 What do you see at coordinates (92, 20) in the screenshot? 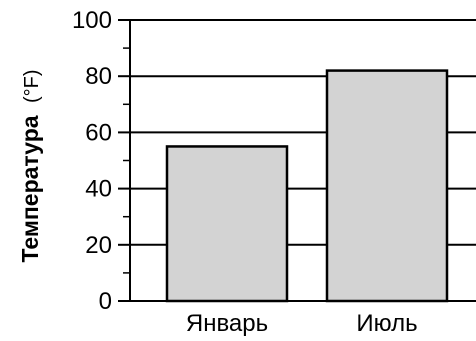
I see `y-tick-label-100: 100` at bounding box center [92, 20].